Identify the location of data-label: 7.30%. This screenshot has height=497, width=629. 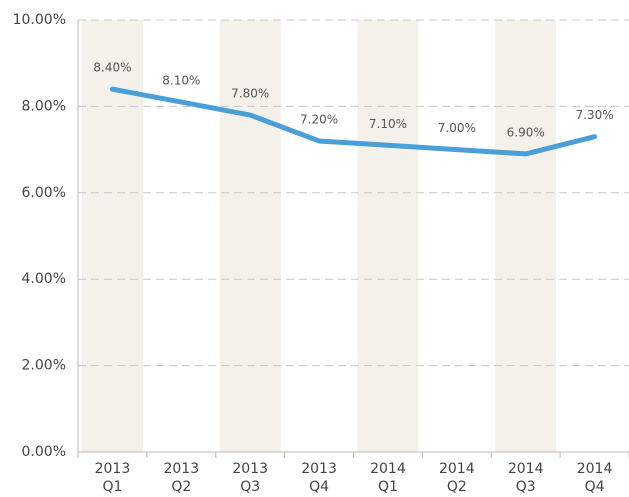
(595, 115).